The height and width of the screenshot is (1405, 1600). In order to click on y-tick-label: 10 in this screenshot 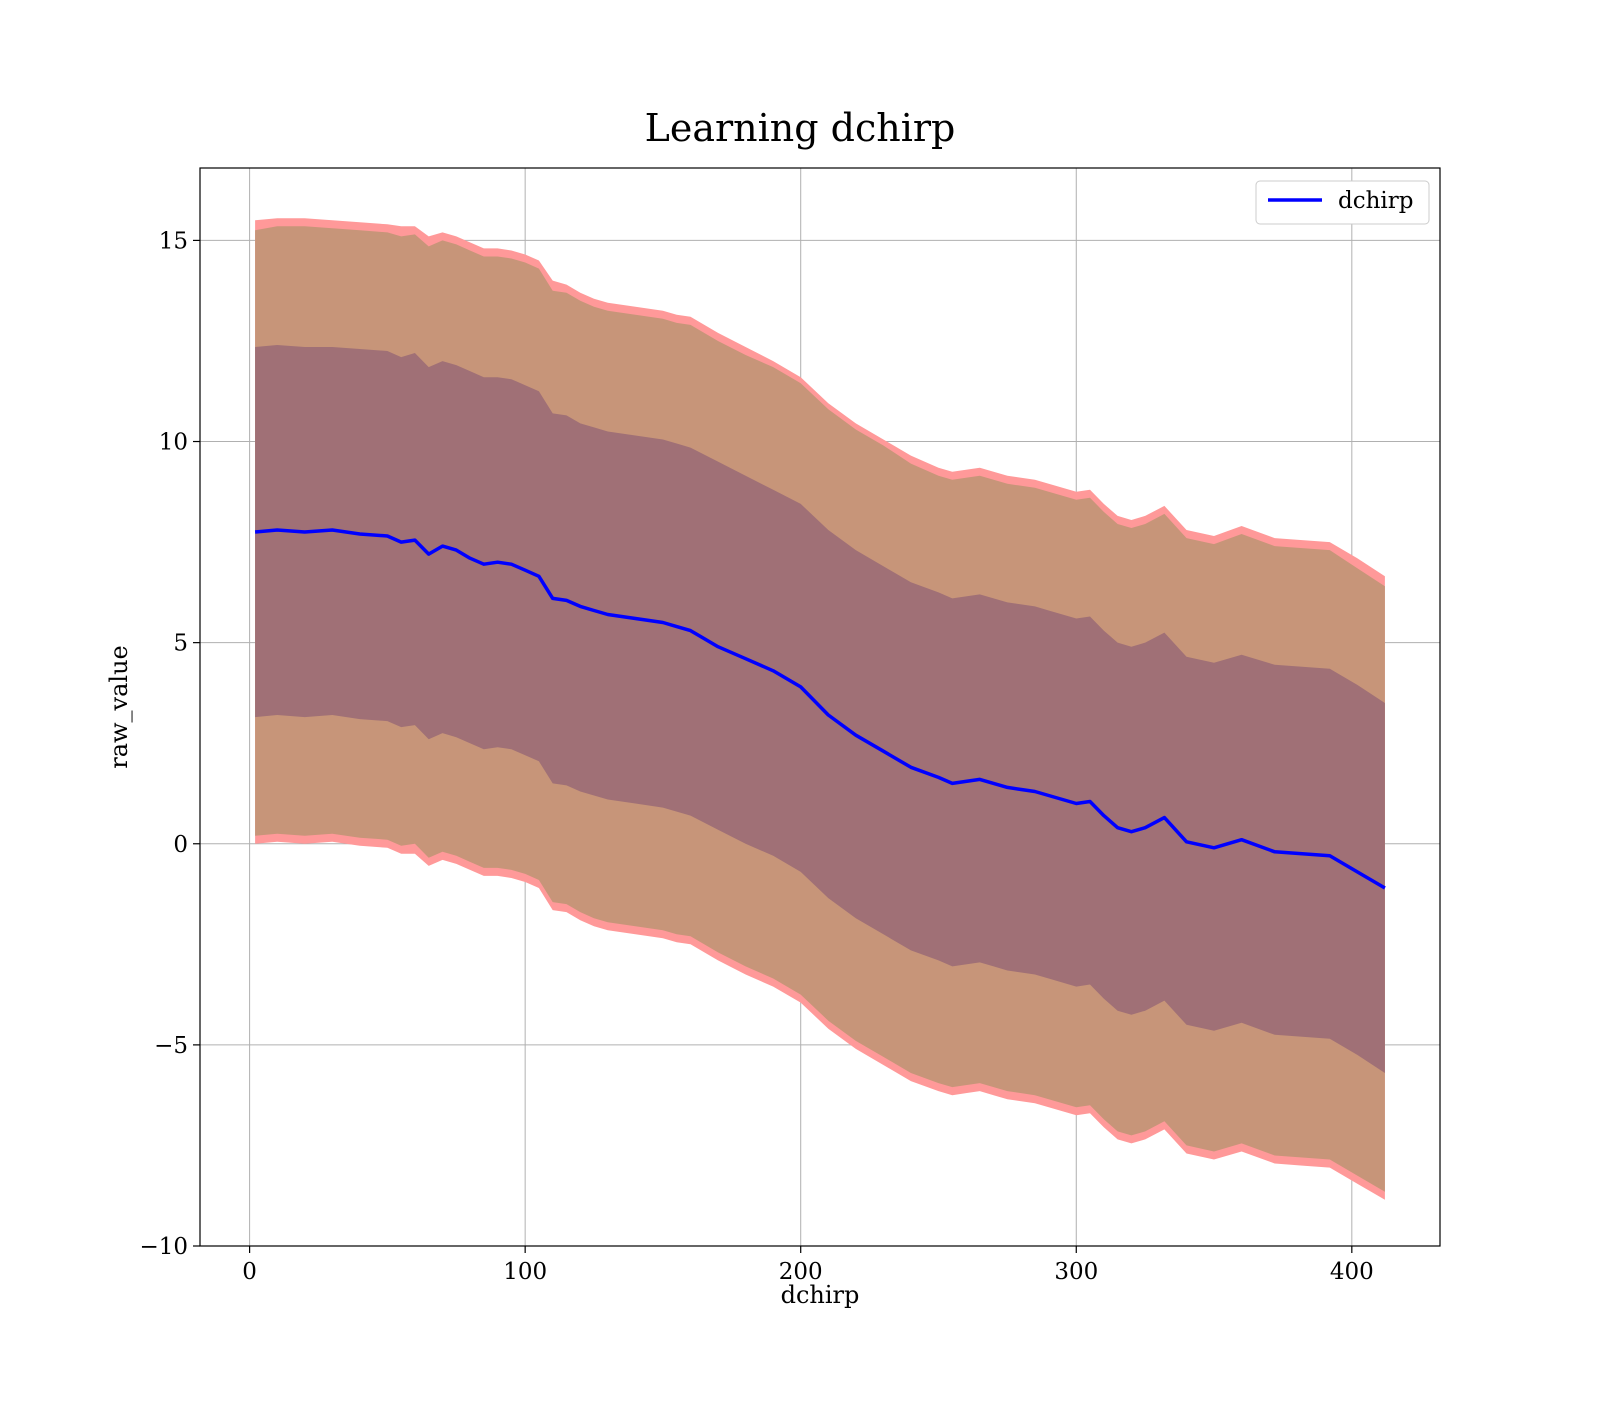, I will do `click(173, 443)`.